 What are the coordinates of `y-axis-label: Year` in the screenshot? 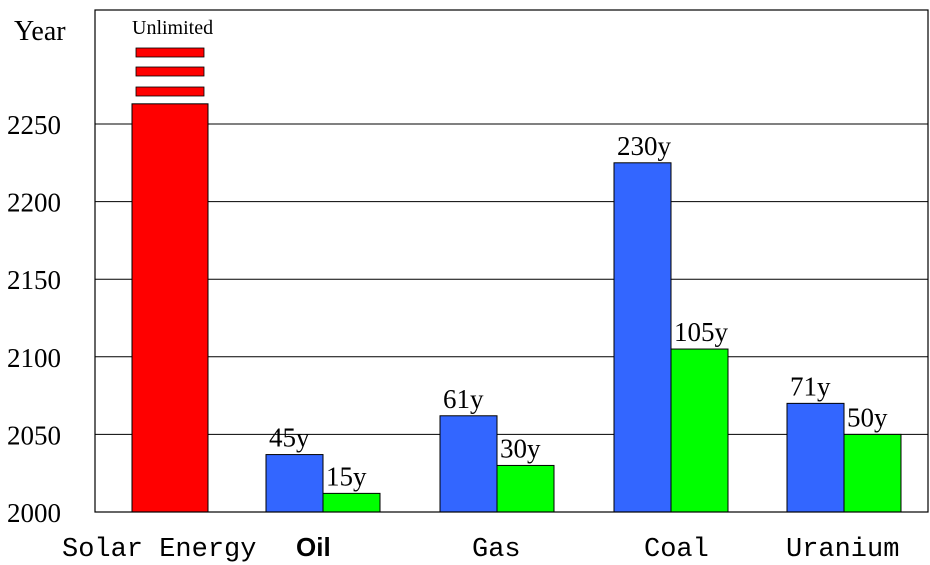 It's located at (40, 31).